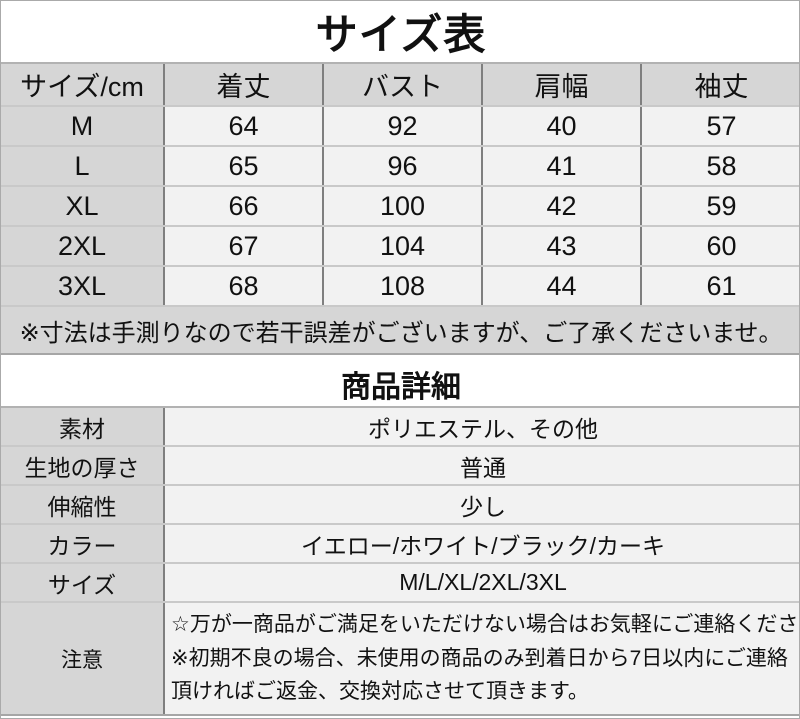 Image resolution: width=800 pixels, height=719 pixels. What do you see at coordinates (719, 246) in the screenshot?
I see `value-cell: 60` at bounding box center [719, 246].